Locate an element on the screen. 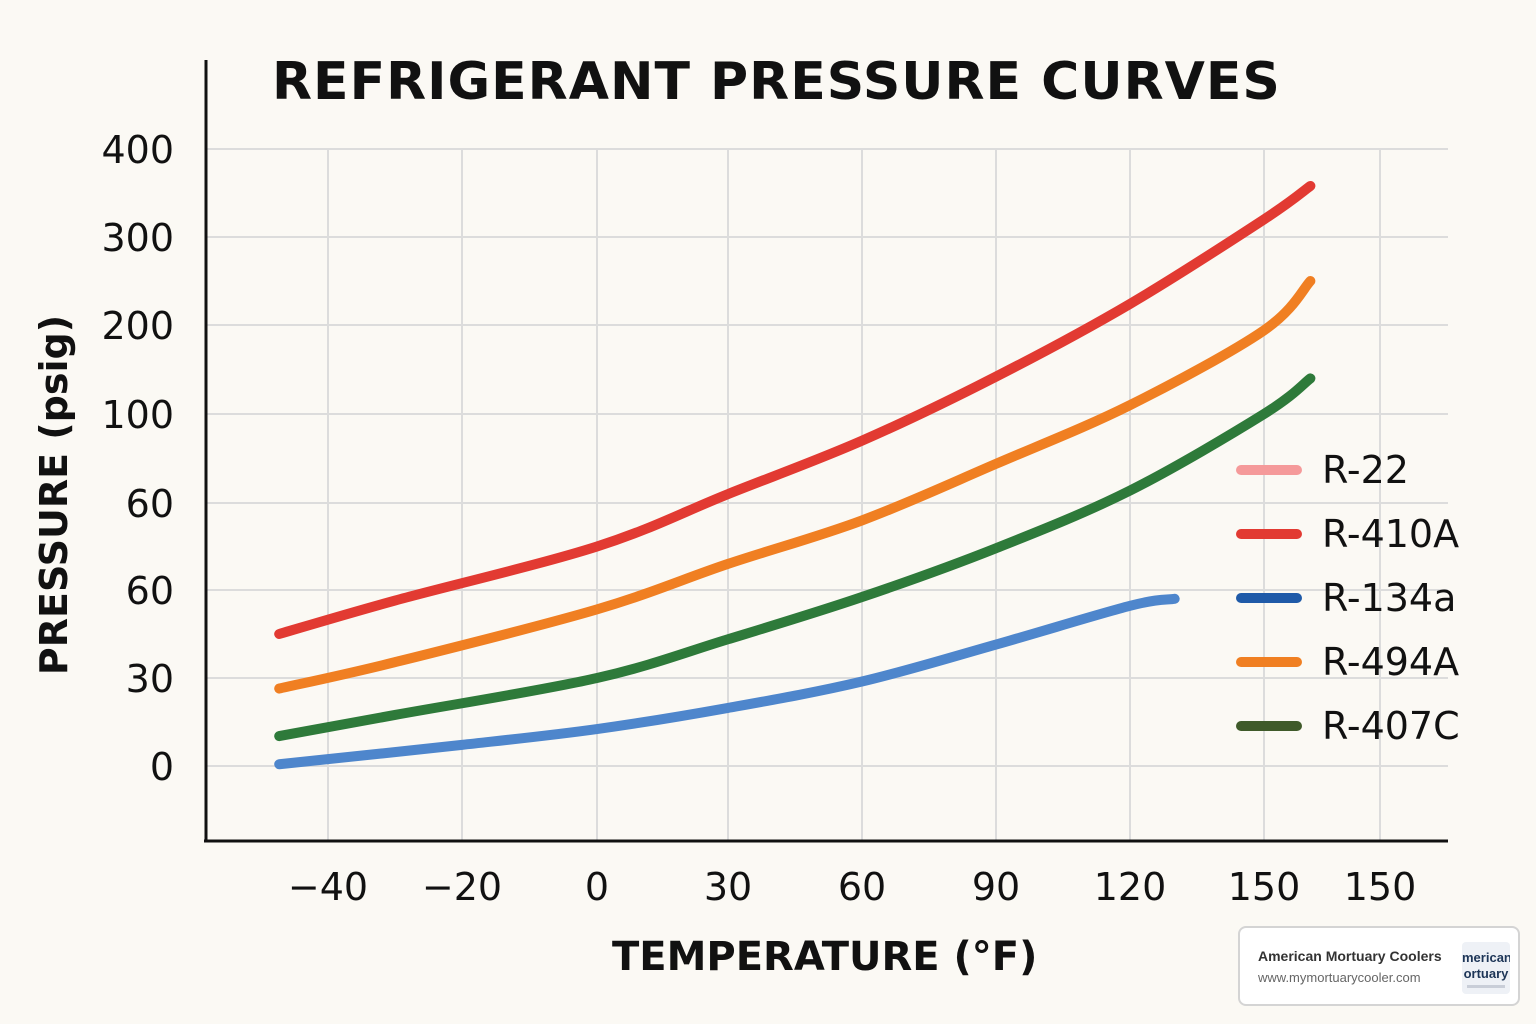 Image resolution: width=1536 pixels, height=1024 pixels. legend-item: R-410A is located at coordinates (1348, 534).